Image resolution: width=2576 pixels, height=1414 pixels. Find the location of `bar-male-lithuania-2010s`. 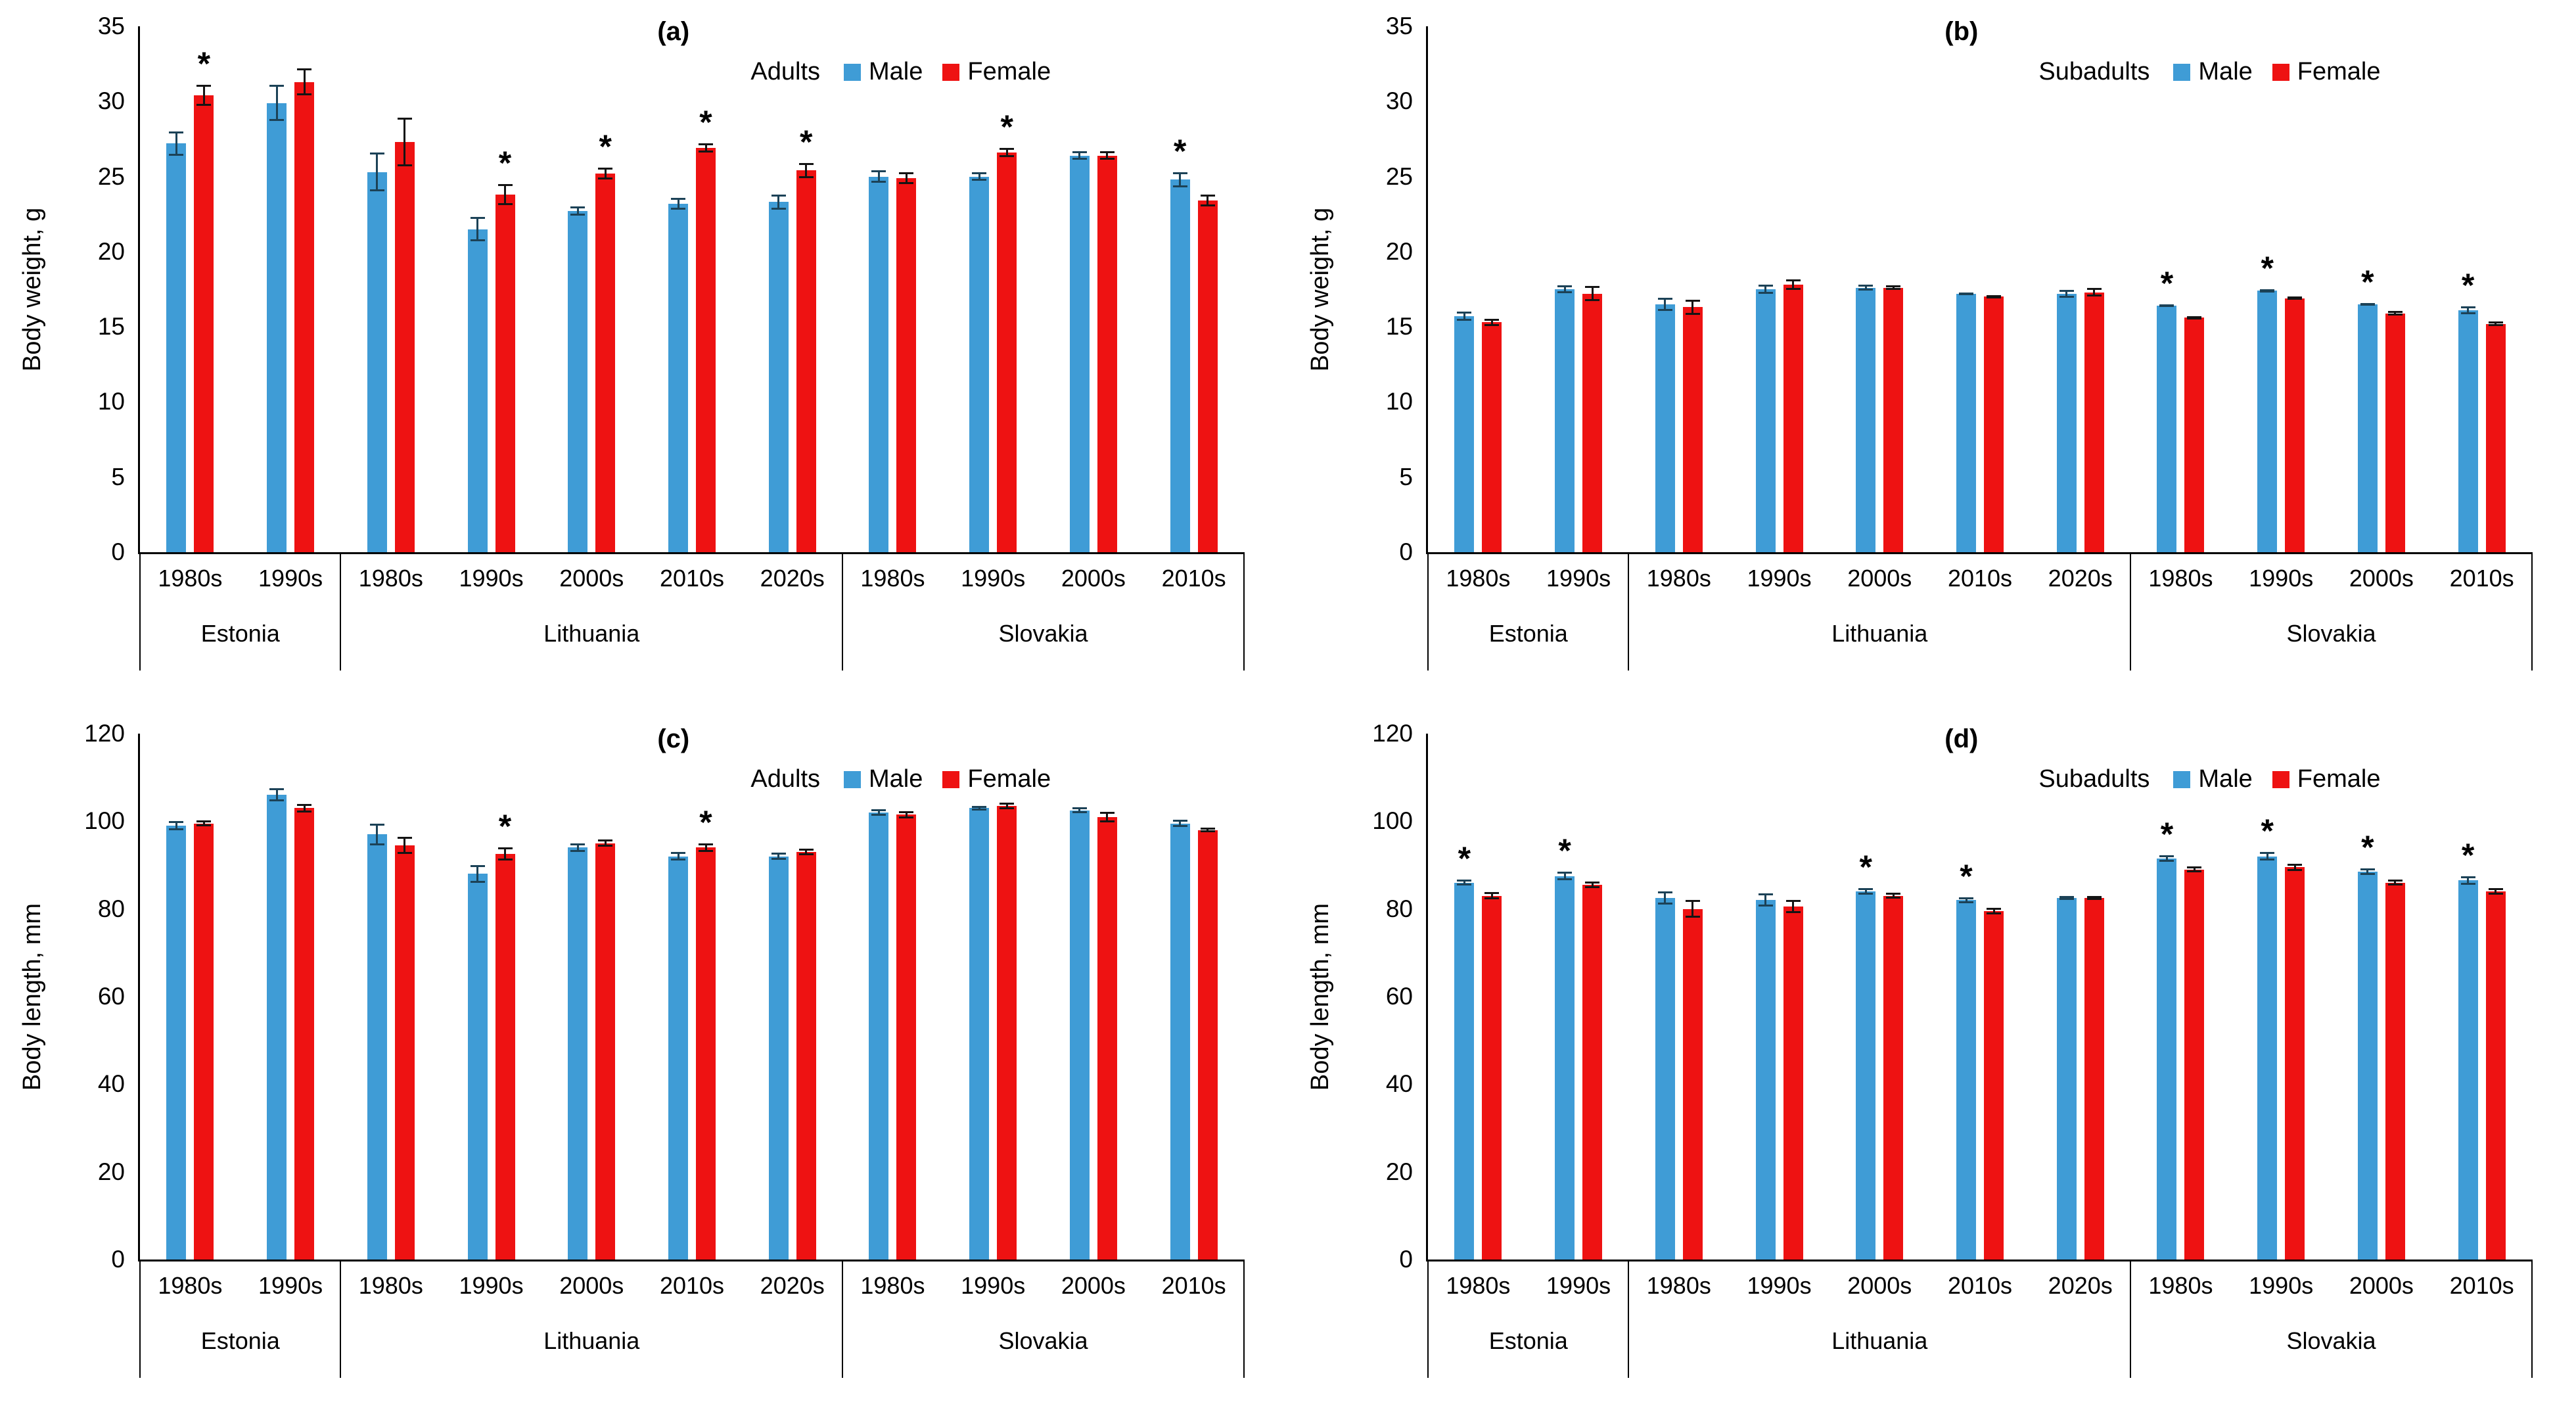

bar-male-lithuania-2010s is located at coordinates (678, 377).